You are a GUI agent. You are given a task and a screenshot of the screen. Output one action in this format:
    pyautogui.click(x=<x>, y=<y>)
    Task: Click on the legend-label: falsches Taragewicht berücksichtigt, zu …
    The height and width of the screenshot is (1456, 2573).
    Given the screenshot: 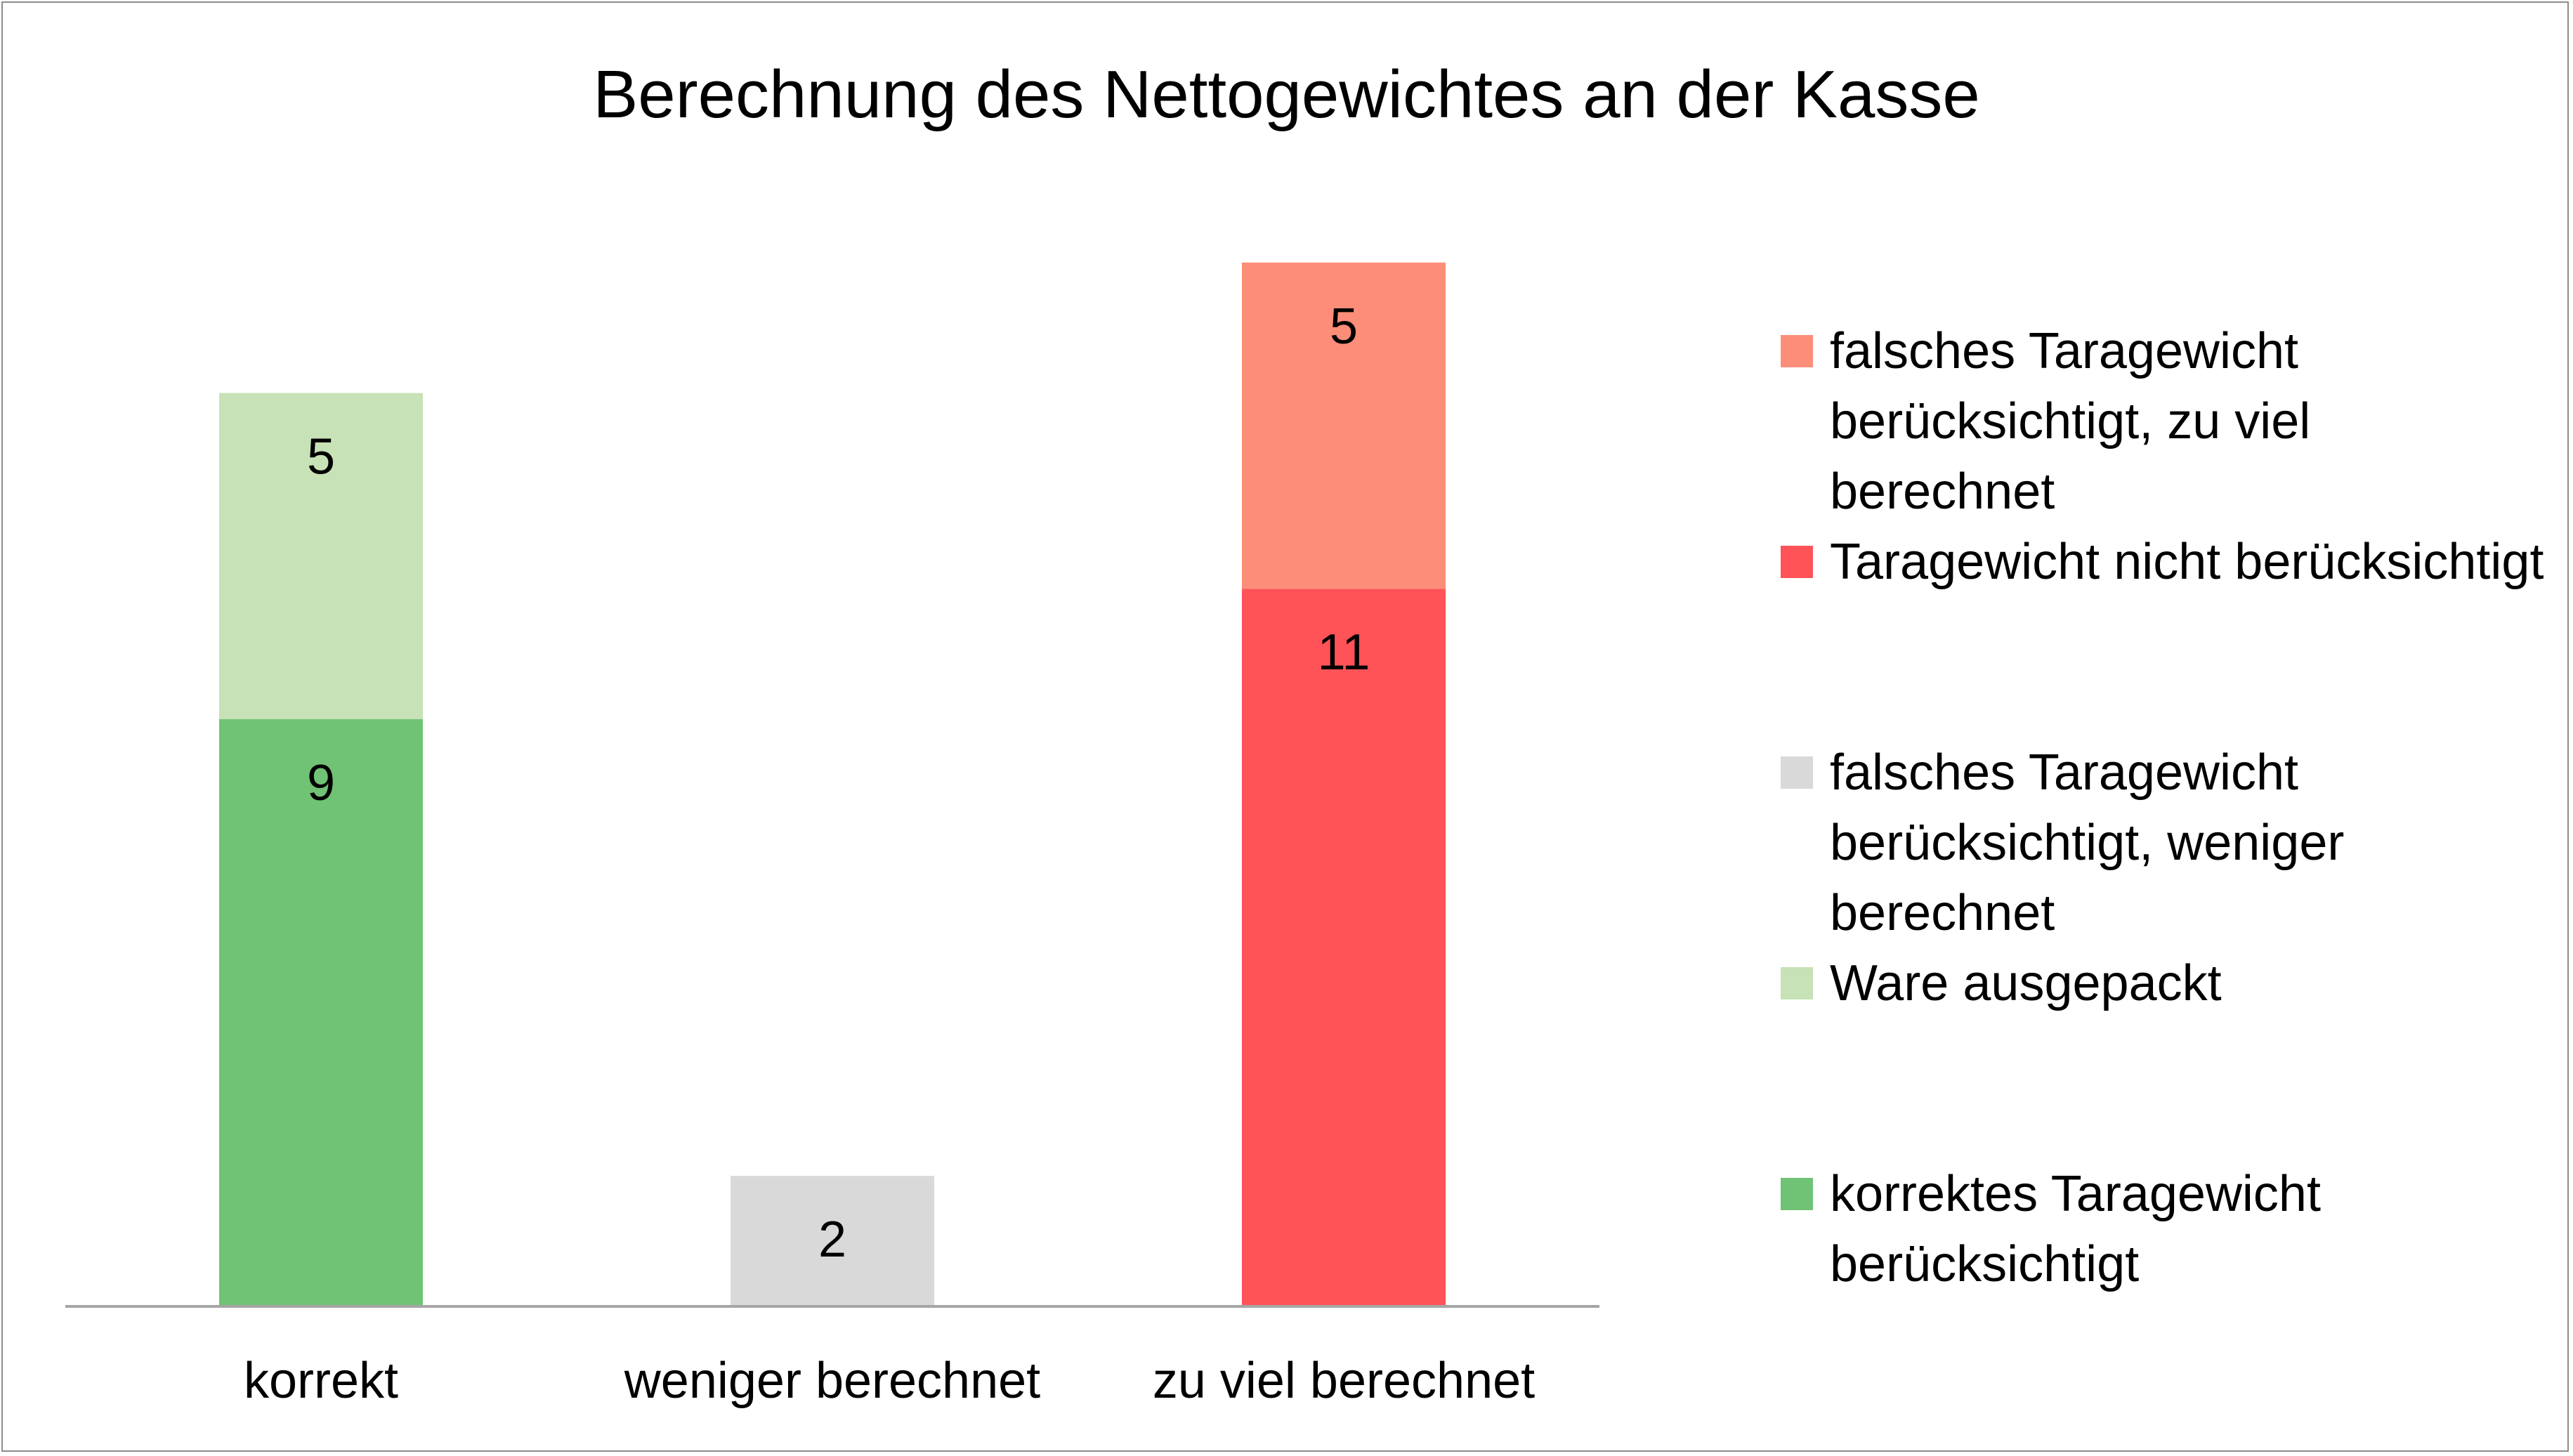 What is the action you would take?
    pyautogui.click(x=2070, y=421)
    